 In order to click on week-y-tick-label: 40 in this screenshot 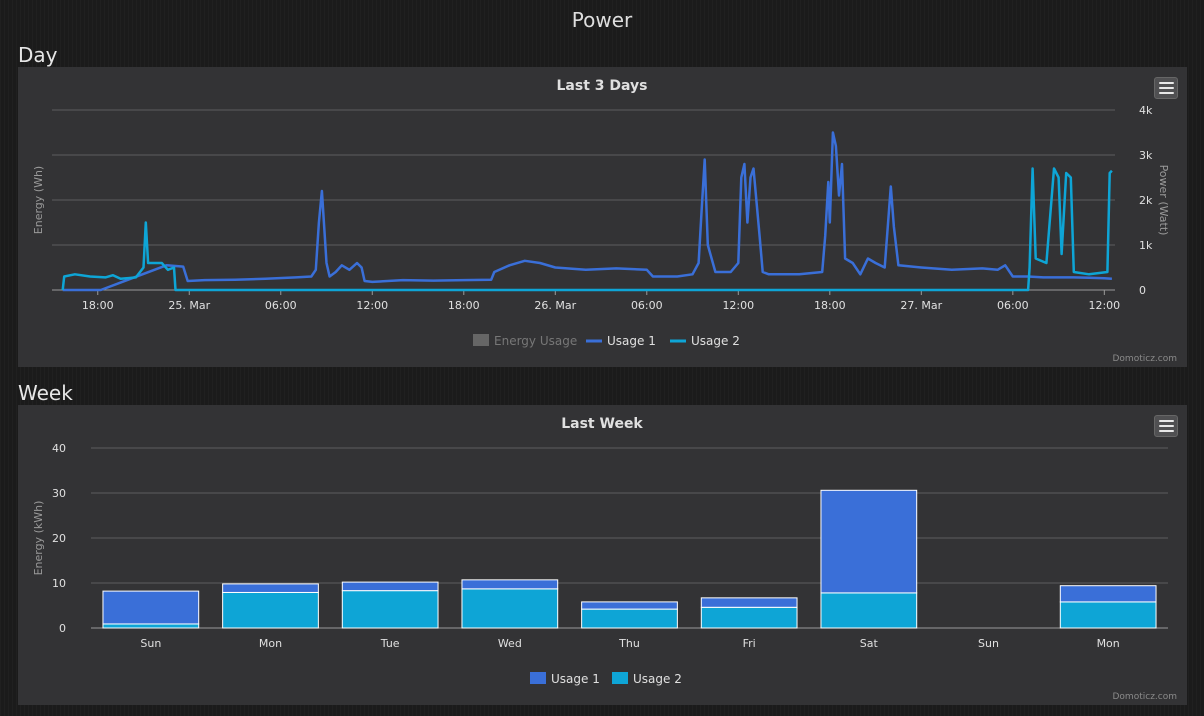, I will do `click(59, 448)`.